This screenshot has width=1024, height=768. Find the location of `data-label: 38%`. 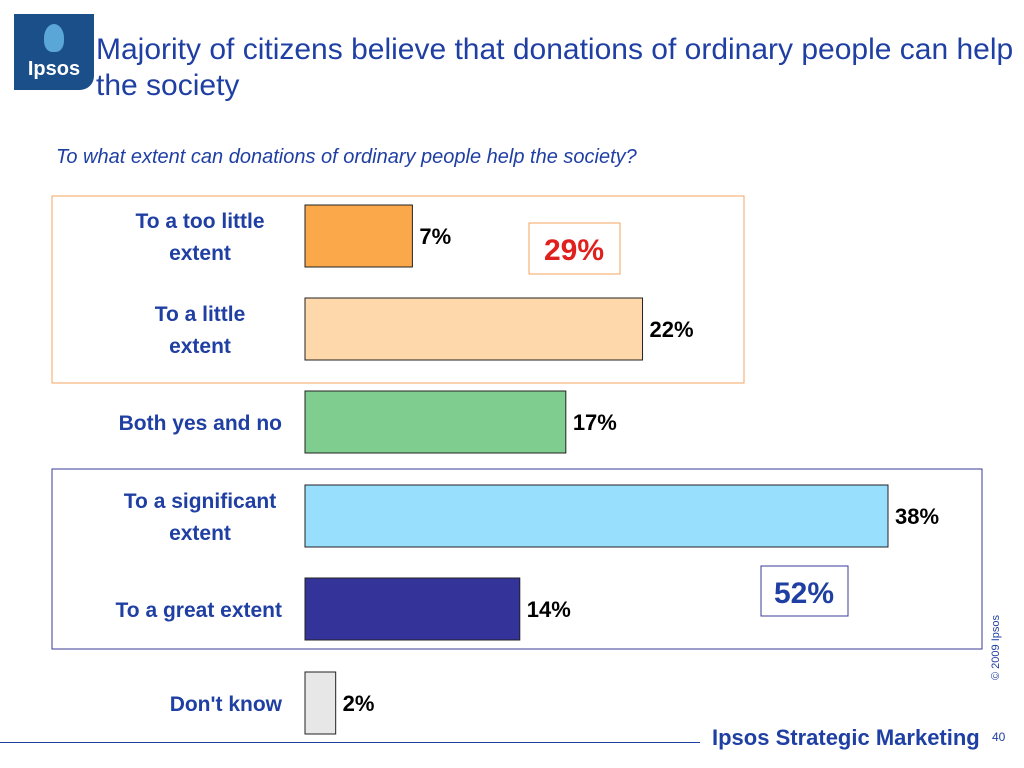

data-label: 38% is located at coordinates (917, 516).